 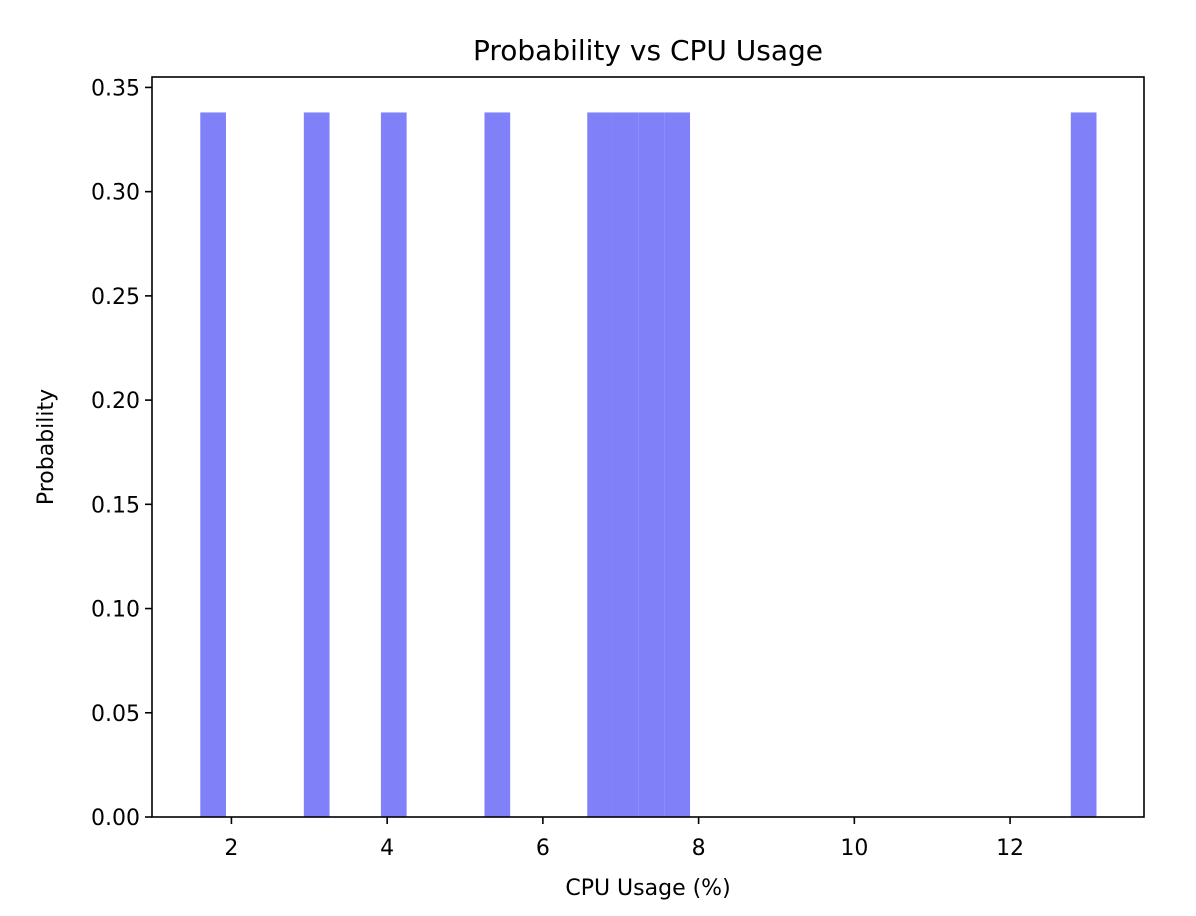 What do you see at coordinates (648, 50) in the screenshot?
I see `chart-title: Probability vs CPU Usage` at bounding box center [648, 50].